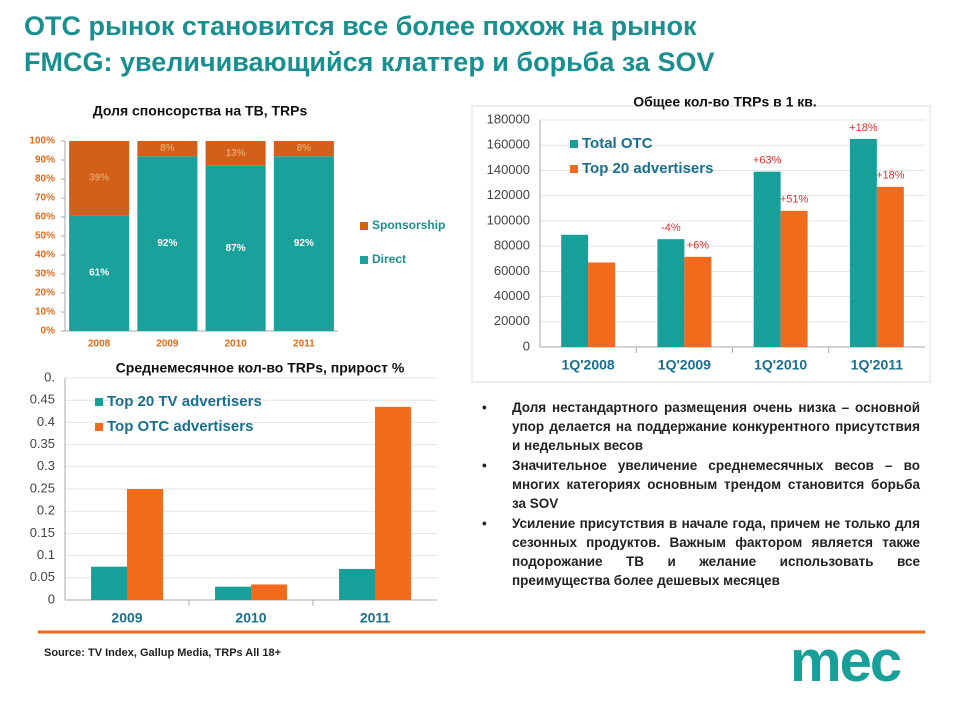  Describe the element at coordinates (684, 365) in the screenshot. I see `x-tick-label: 1Q'2009` at that location.